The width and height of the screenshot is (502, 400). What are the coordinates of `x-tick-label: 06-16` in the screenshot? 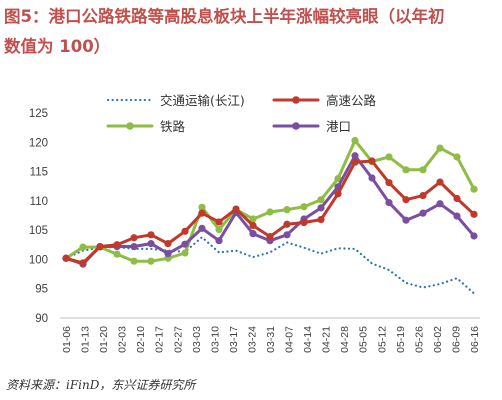 It's located at (475, 339).